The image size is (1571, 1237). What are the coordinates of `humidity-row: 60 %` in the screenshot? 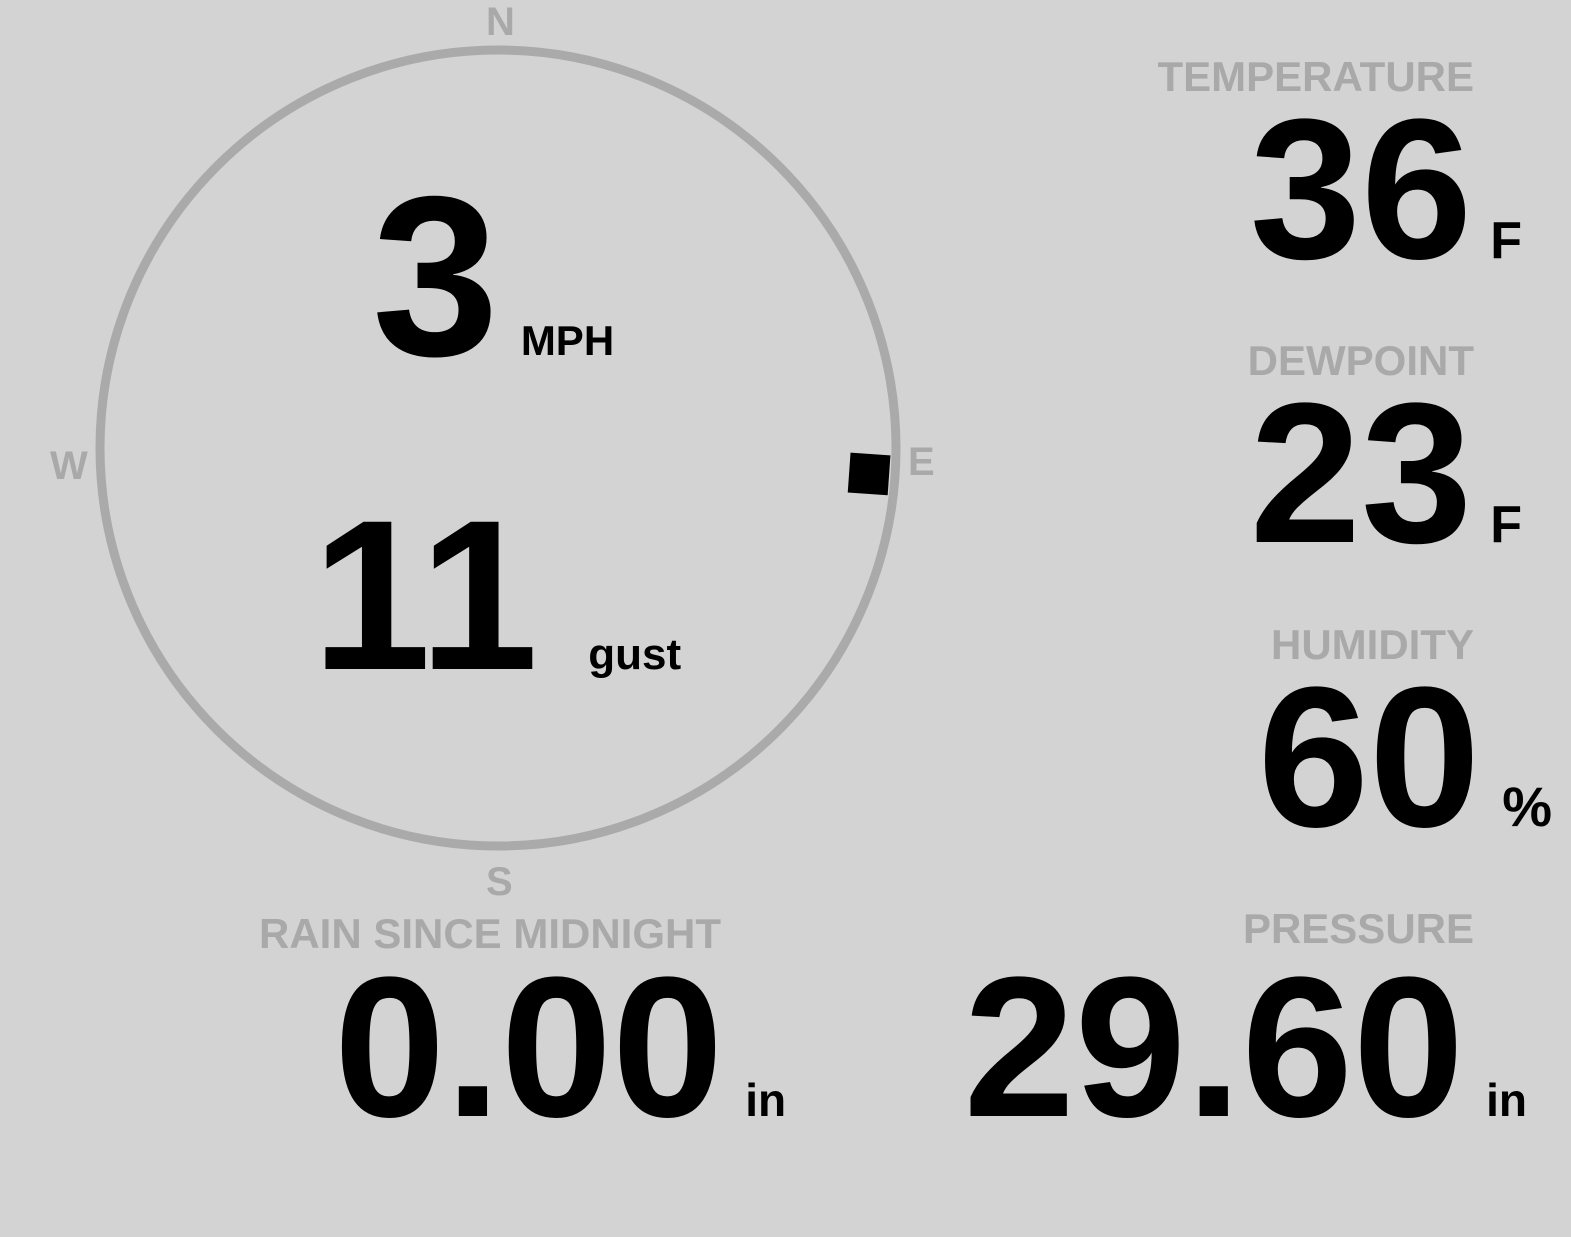 It's located at (1404, 757).